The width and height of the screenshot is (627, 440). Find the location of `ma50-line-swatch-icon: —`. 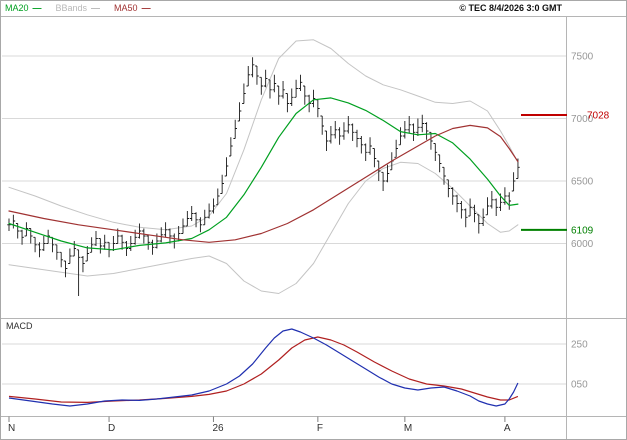

ma50-line-swatch-icon: — is located at coordinates (146, 8).